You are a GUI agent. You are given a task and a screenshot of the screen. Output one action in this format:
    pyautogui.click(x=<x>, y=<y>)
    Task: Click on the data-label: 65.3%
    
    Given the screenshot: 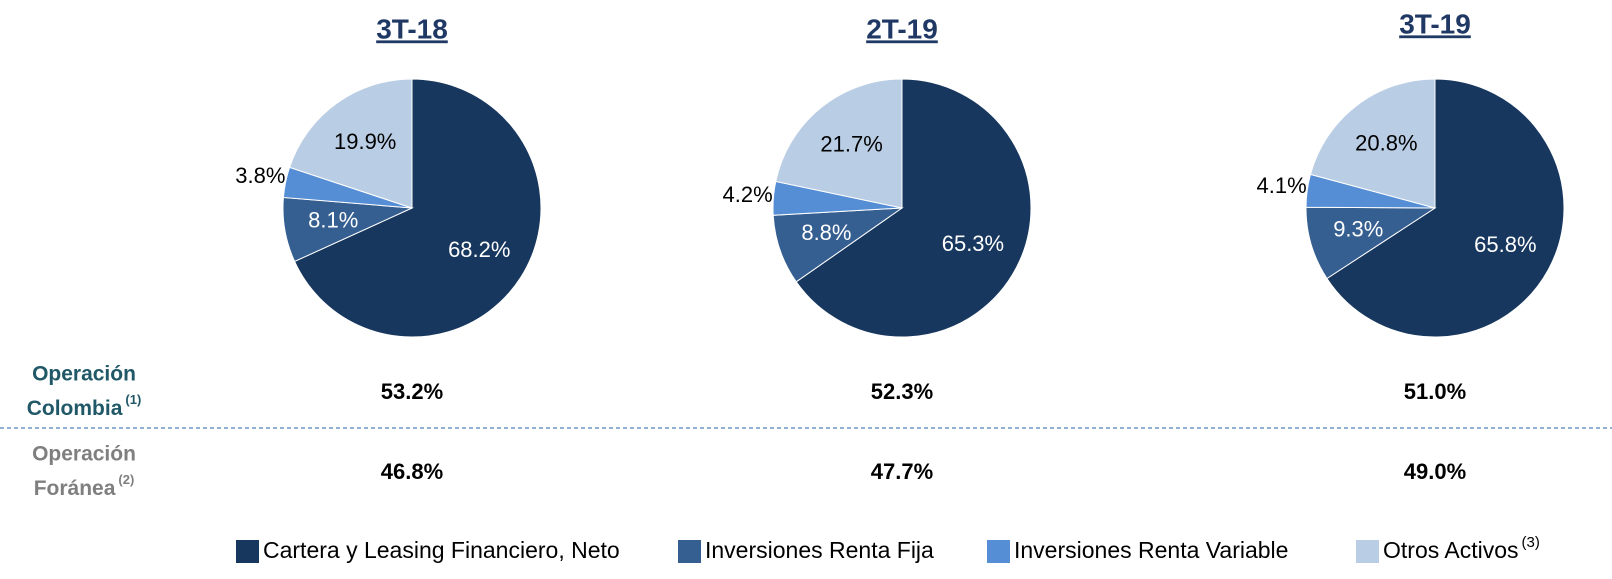 What is the action you would take?
    pyautogui.click(x=973, y=243)
    